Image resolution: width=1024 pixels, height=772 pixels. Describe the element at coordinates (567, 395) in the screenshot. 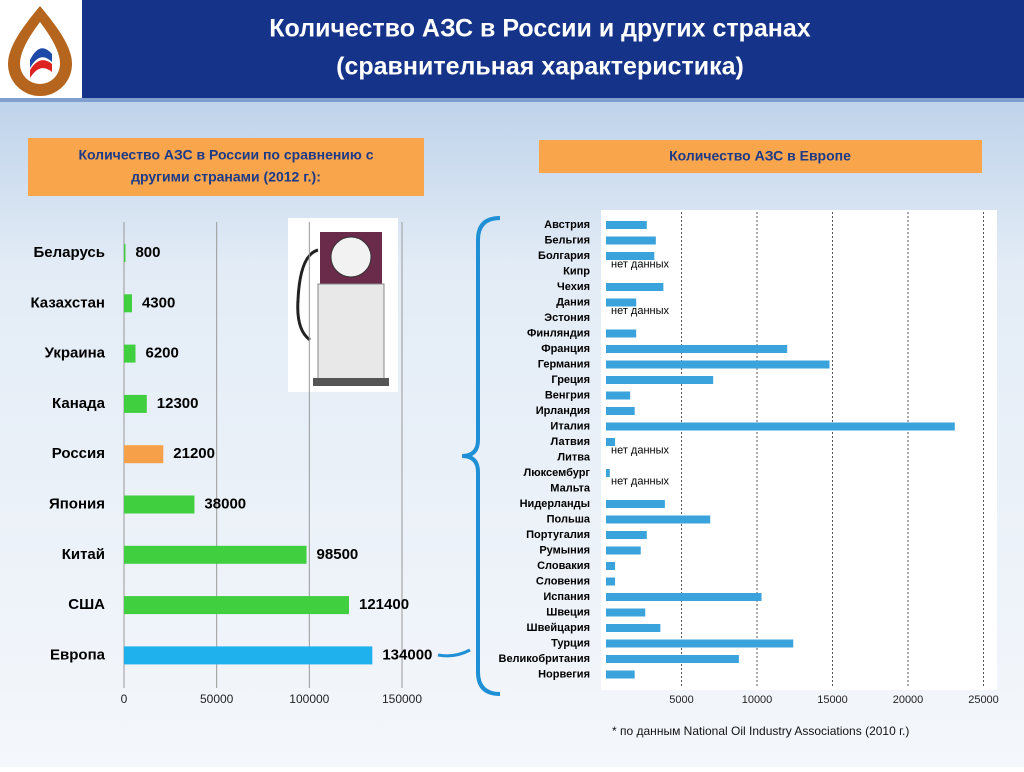

I see `y-tick-label: Венгрия` at that location.